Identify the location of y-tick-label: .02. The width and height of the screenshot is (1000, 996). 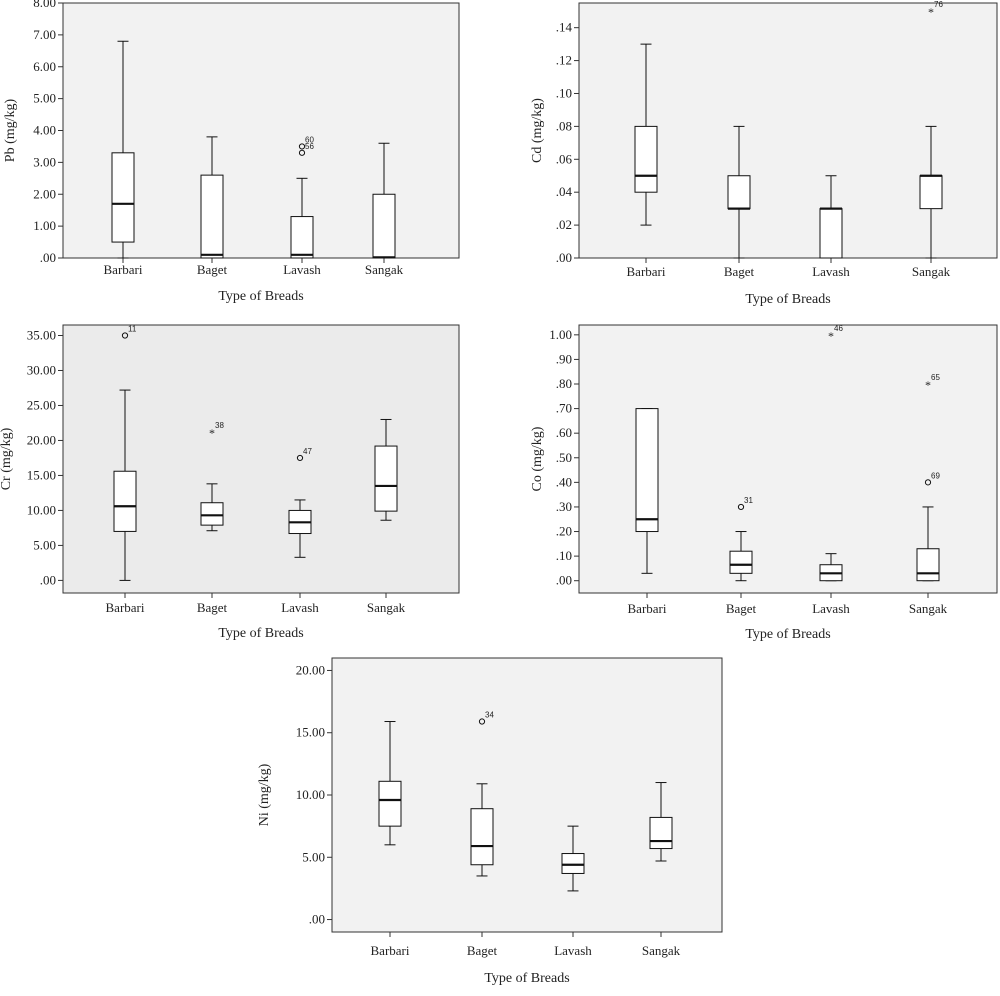
(564, 224).